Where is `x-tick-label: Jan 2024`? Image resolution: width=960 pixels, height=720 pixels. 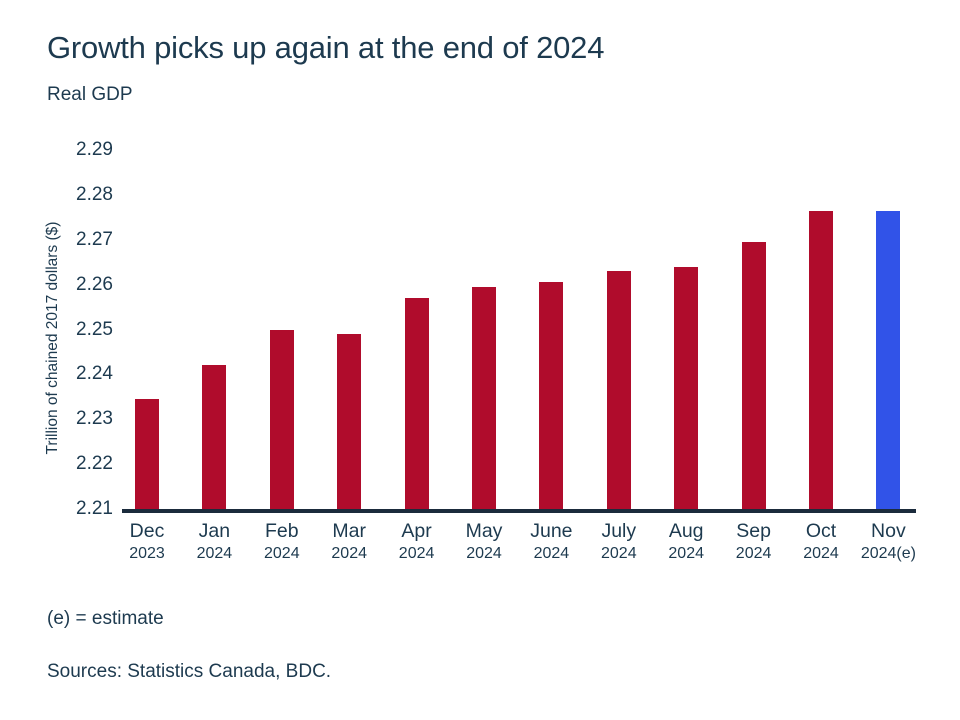
x-tick-label: Jan 2024 is located at coordinates (214, 541).